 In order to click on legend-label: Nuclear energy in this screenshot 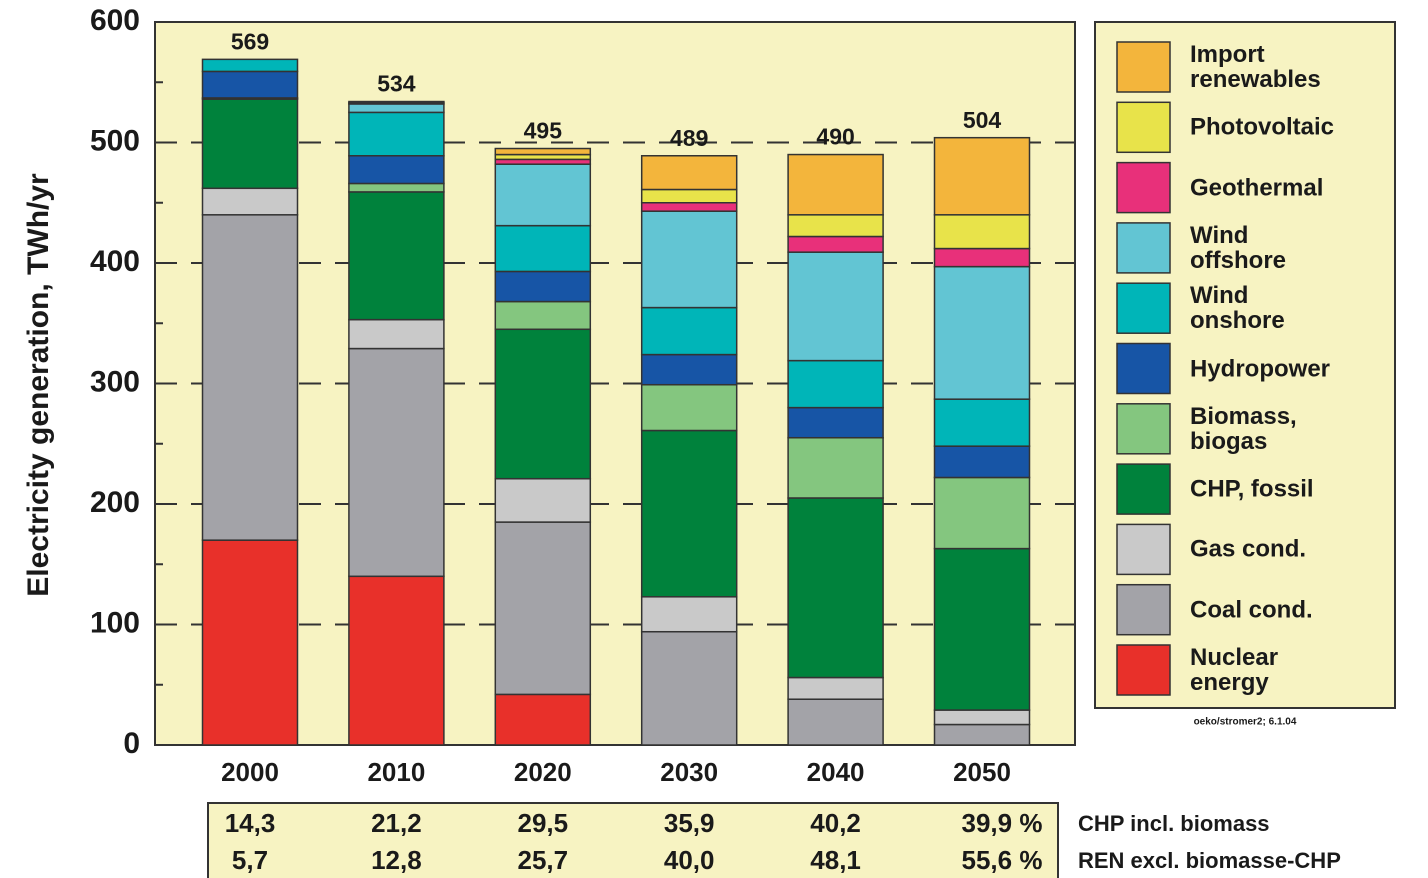, I will do `click(1234, 670)`.